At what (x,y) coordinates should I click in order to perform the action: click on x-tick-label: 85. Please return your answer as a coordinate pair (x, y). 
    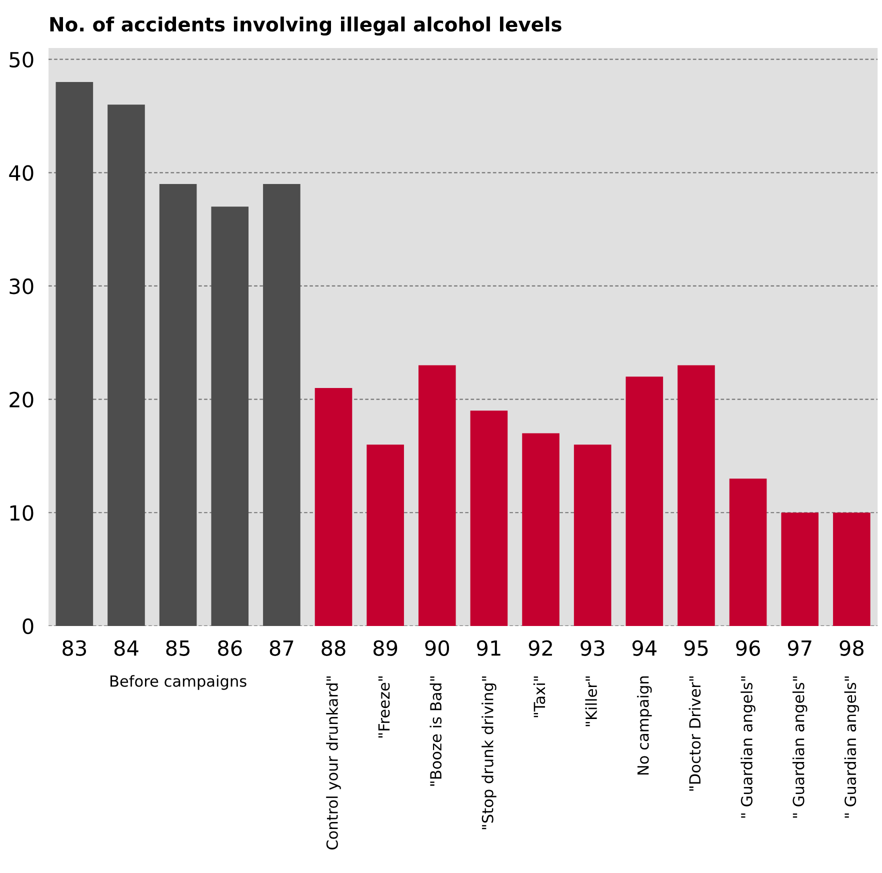
    Looking at the image, I should click on (178, 648).